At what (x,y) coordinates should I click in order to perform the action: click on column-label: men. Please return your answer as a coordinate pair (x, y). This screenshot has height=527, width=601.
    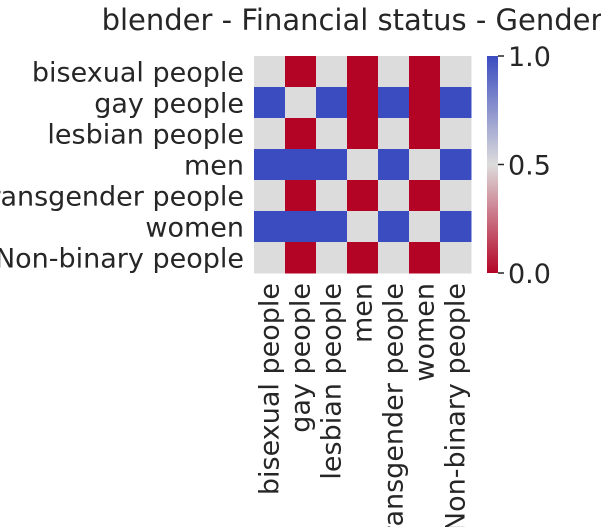
    Looking at the image, I should click on (363, 313).